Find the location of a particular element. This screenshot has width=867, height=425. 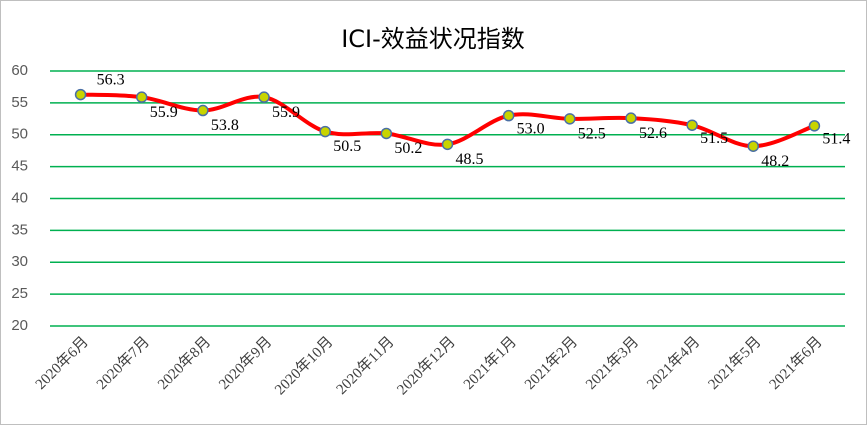

data-label: 51.5 is located at coordinates (714, 138).